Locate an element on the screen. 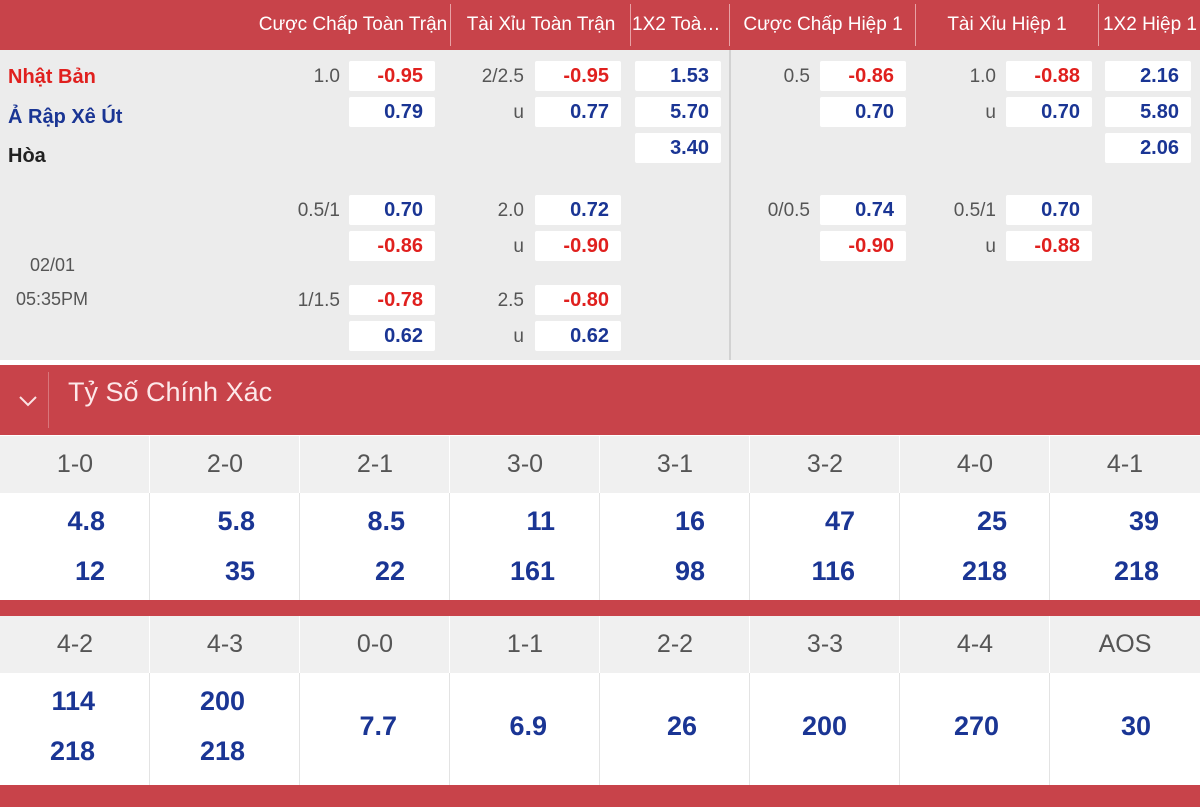 This screenshot has width=1200, height=807. col-ft-handicap: Cược Chấp Toàn Trận is located at coordinates (353, 24).